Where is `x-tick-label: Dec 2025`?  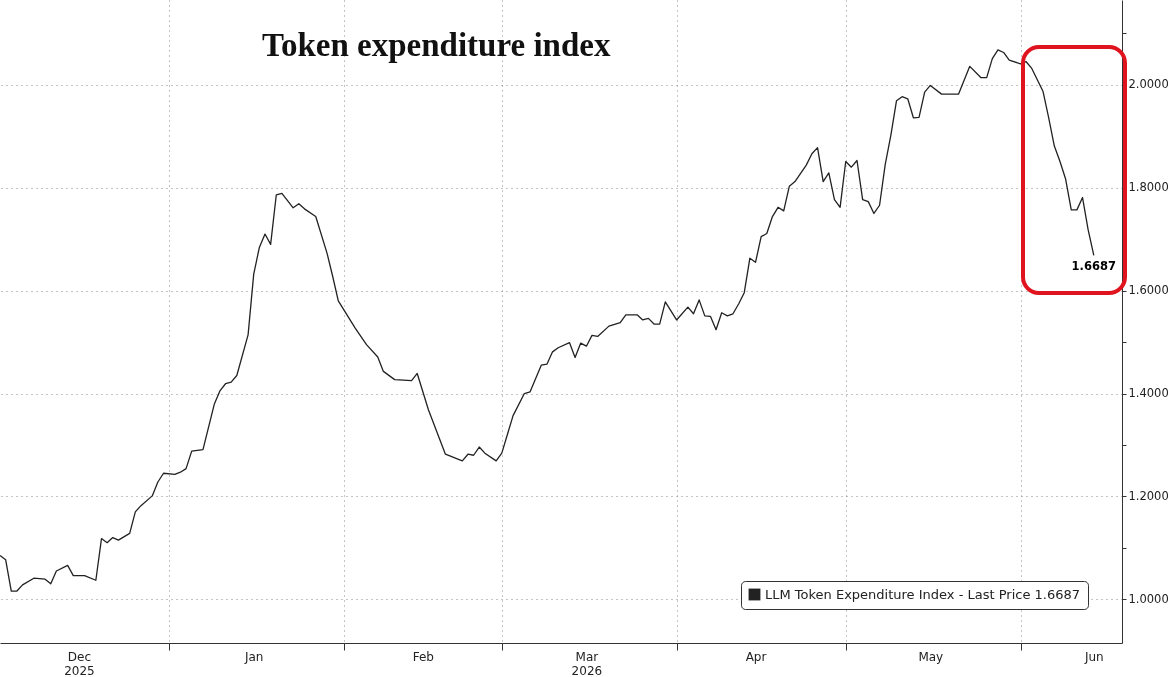 x-tick-label: Dec 2025 is located at coordinates (79, 663).